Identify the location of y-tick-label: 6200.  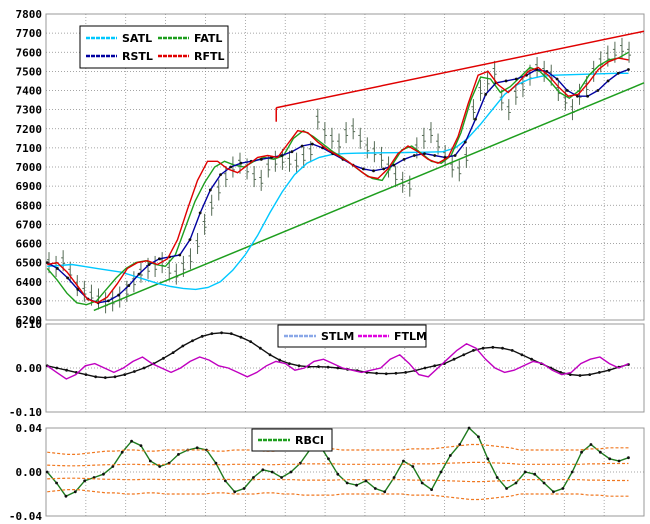
(29, 320).